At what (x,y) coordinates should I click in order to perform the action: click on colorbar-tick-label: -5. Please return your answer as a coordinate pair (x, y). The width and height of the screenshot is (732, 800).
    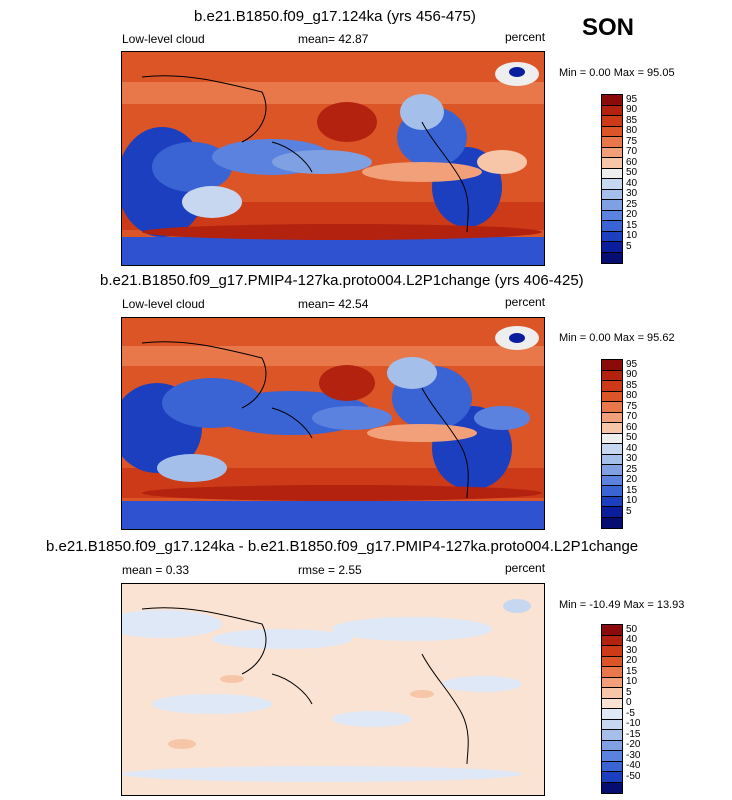
    Looking at the image, I should click on (630, 713).